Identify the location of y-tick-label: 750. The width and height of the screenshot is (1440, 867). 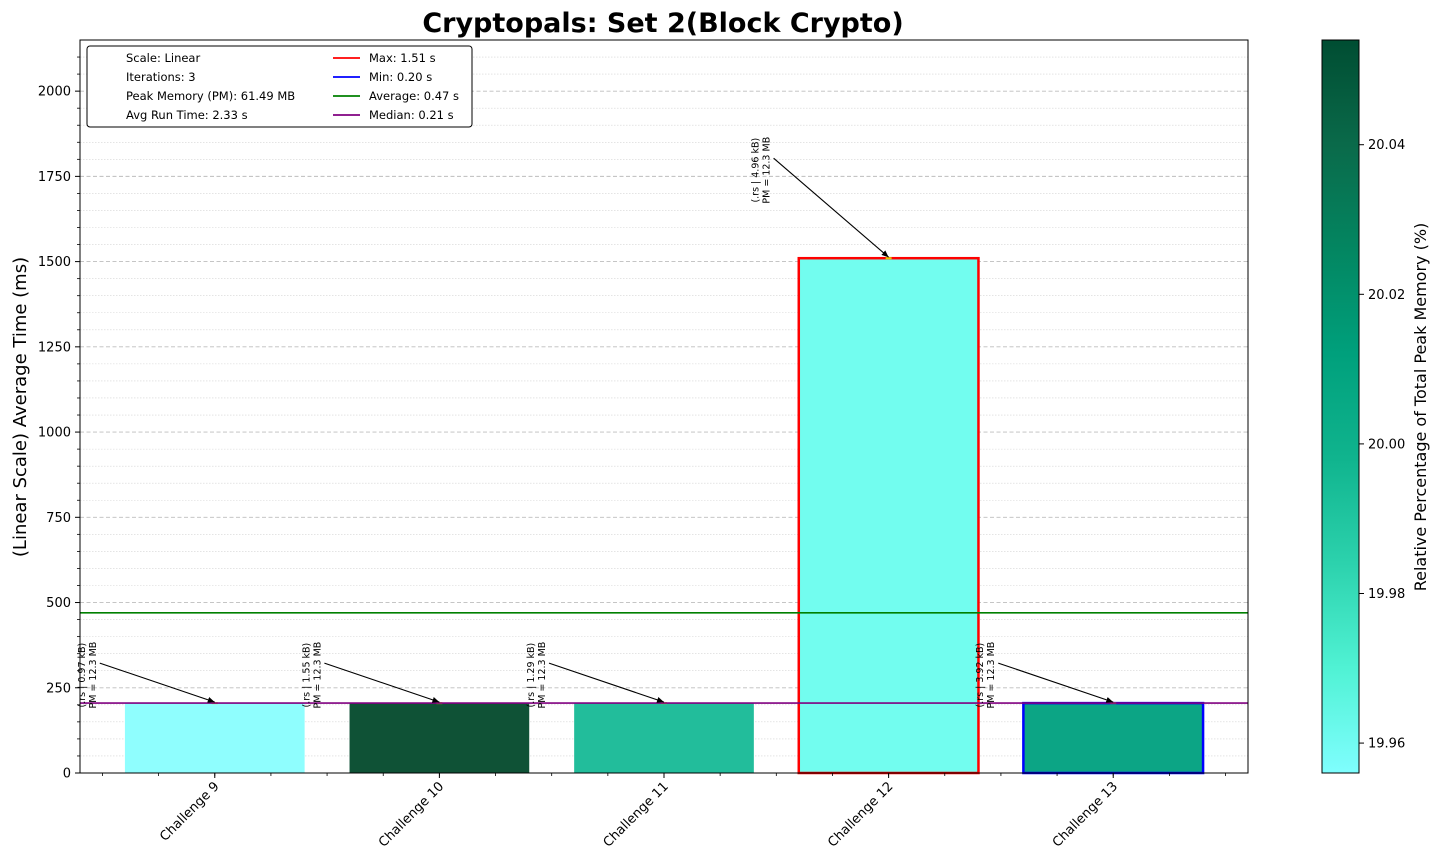
(58, 518).